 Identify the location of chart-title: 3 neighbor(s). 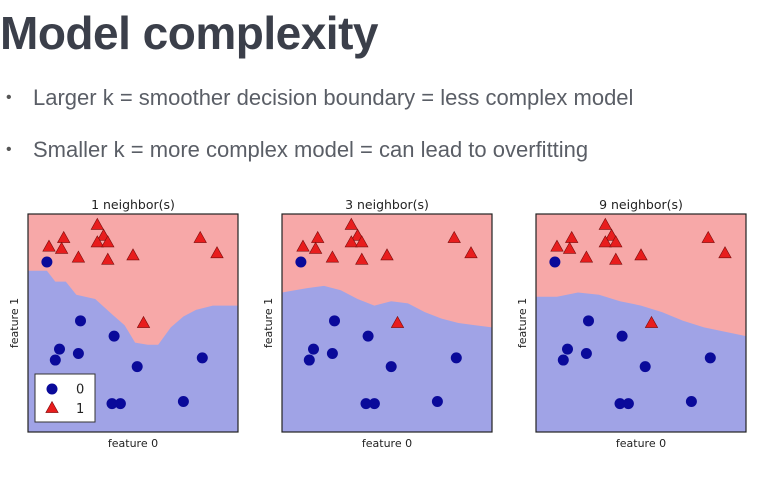
(387, 204).